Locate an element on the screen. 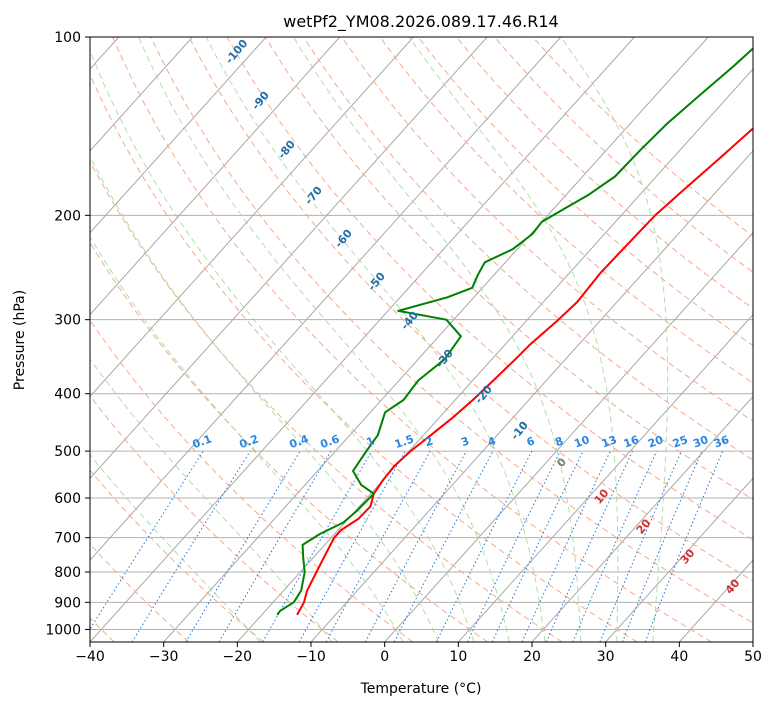  isotherm-label: -100 is located at coordinates (237, 52).